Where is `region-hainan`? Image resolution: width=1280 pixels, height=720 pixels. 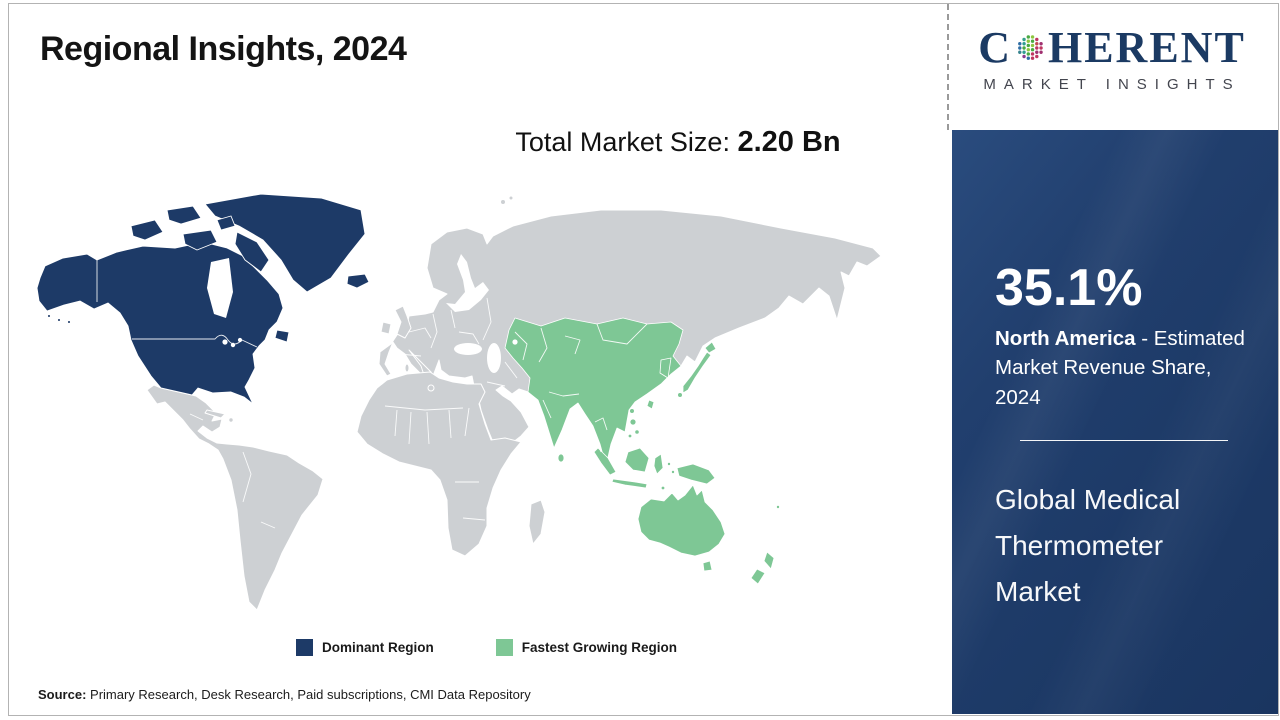 region-hainan is located at coordinates (632, 411).